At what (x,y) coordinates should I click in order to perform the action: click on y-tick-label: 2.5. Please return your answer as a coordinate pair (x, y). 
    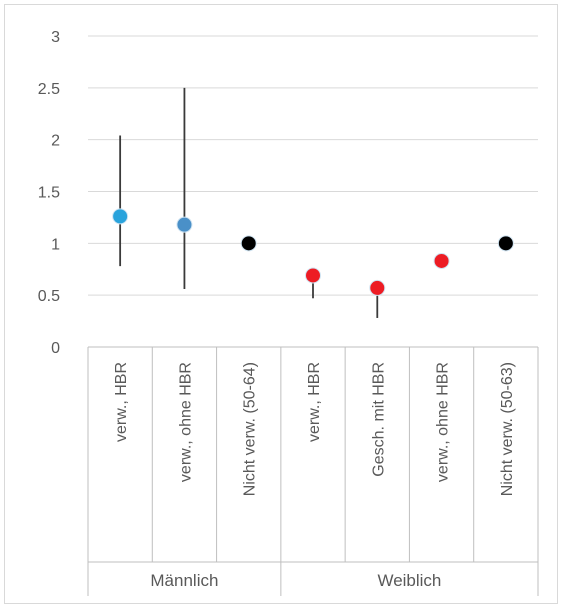
    Looking at the image, I should click on (49, 89).